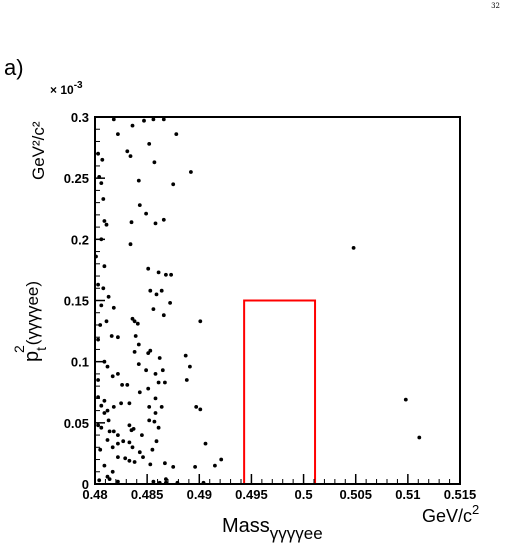 The image size is (506, 547). Describe the element at coordinates (147, 494) in the screenshot. I see `x-tick-label: 0.485` at that location.